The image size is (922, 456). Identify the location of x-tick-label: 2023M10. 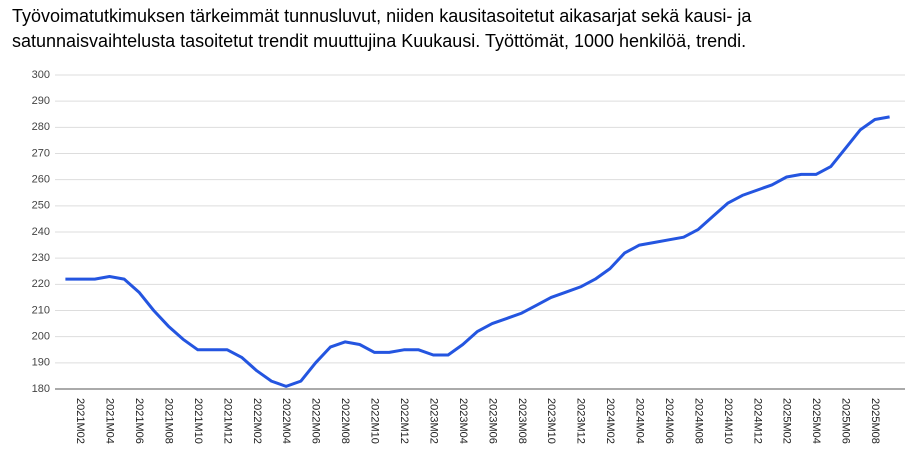
(551, 421).